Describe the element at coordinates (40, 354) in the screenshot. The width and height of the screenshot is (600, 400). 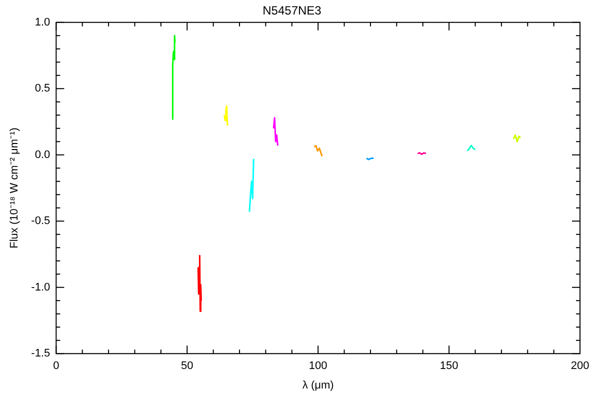
I see `y-tick-label: -1.5` at that location.